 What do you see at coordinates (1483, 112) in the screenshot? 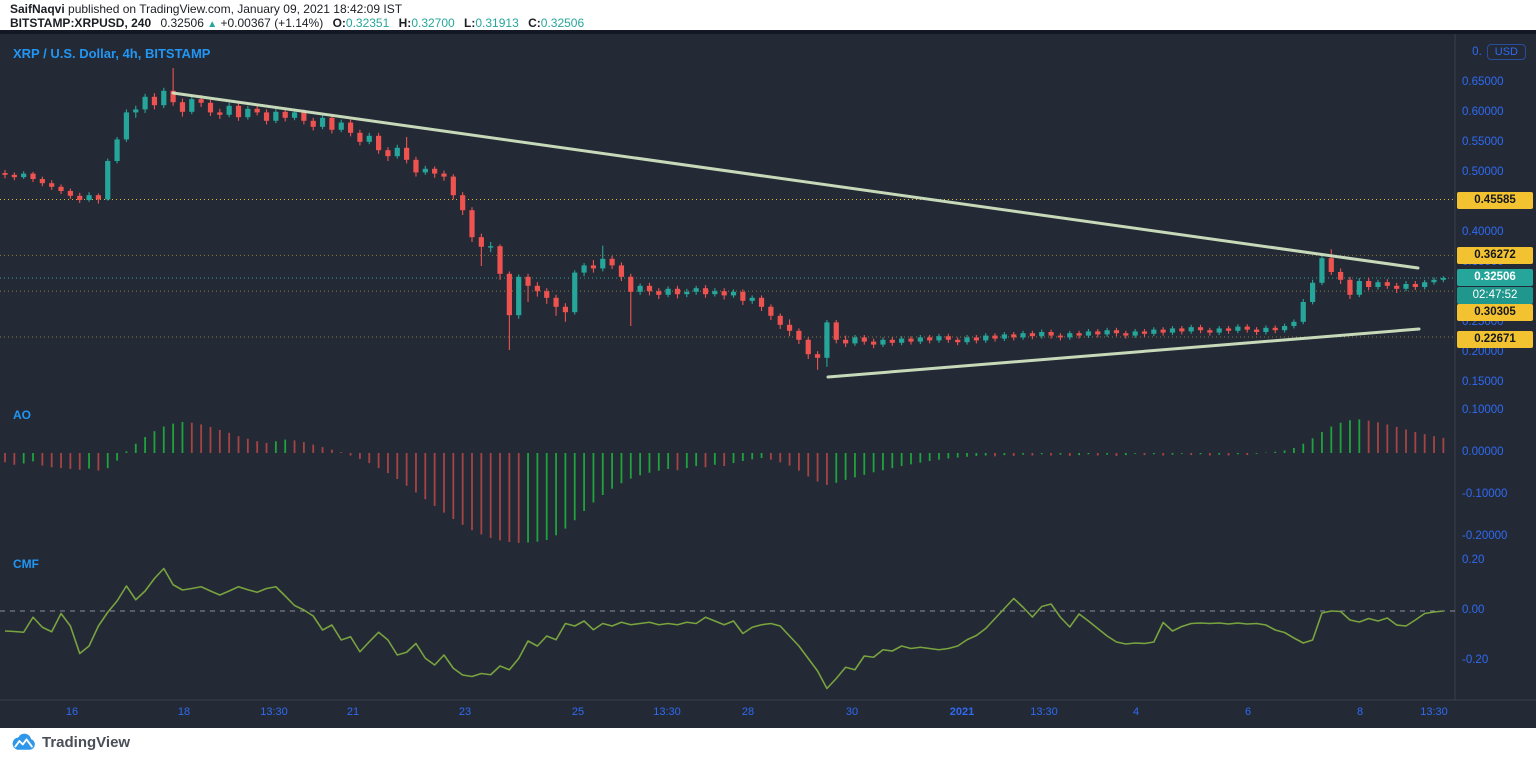
I see `price-scale-label: 0.60000` at bounding box center [1483, 112].